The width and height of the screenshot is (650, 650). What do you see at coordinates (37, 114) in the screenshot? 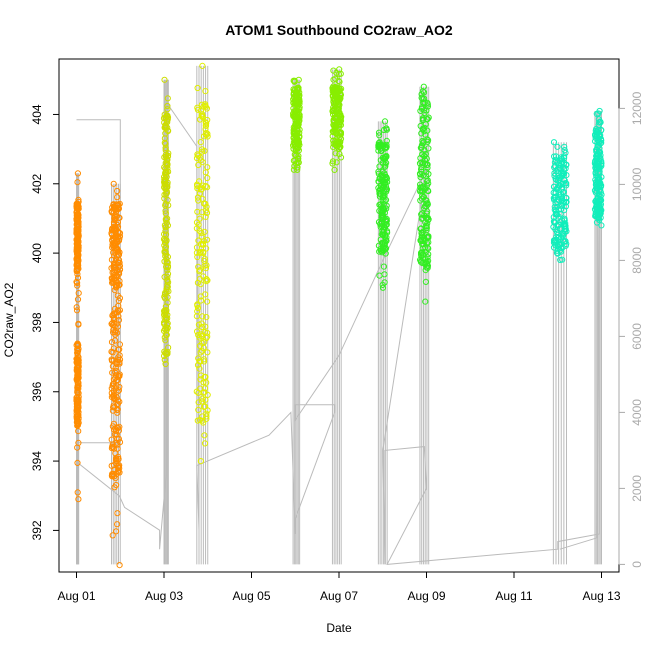
I see `y-tick-label: 404` at bounding box center [37, 114].